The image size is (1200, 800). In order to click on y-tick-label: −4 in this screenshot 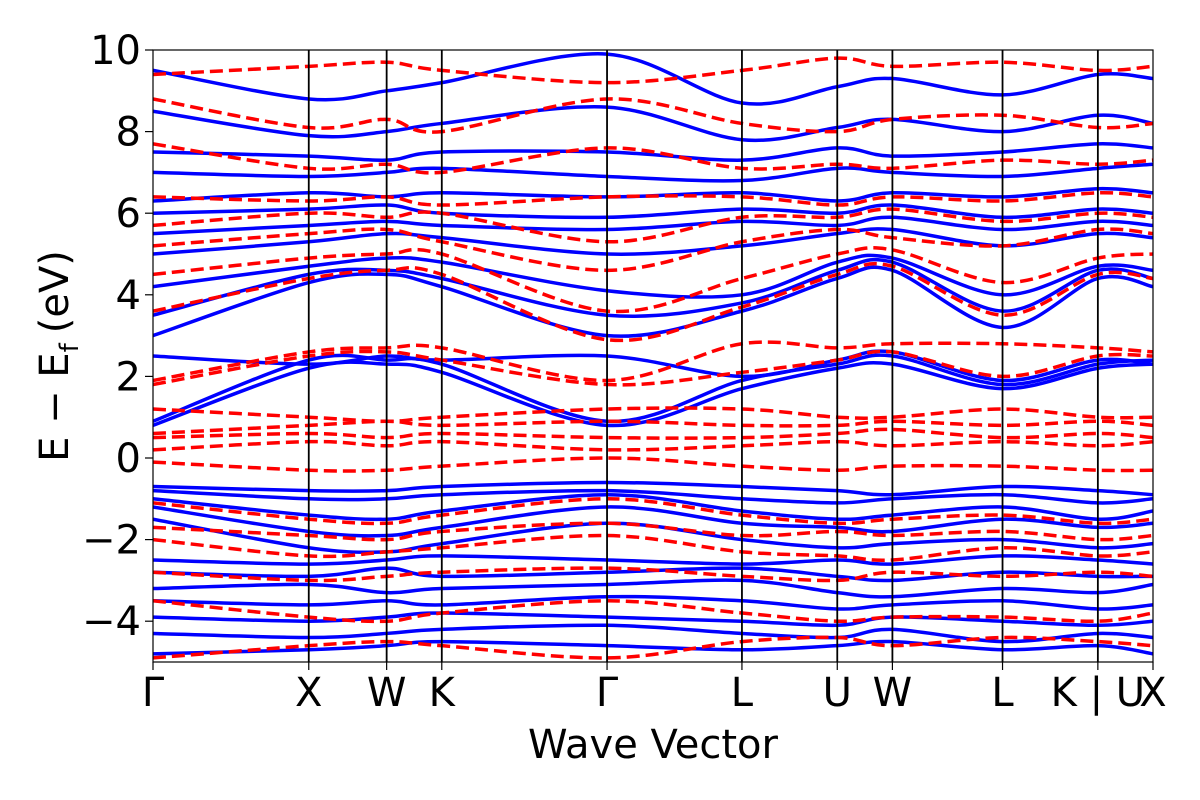, I will do `click(111, 622)`.